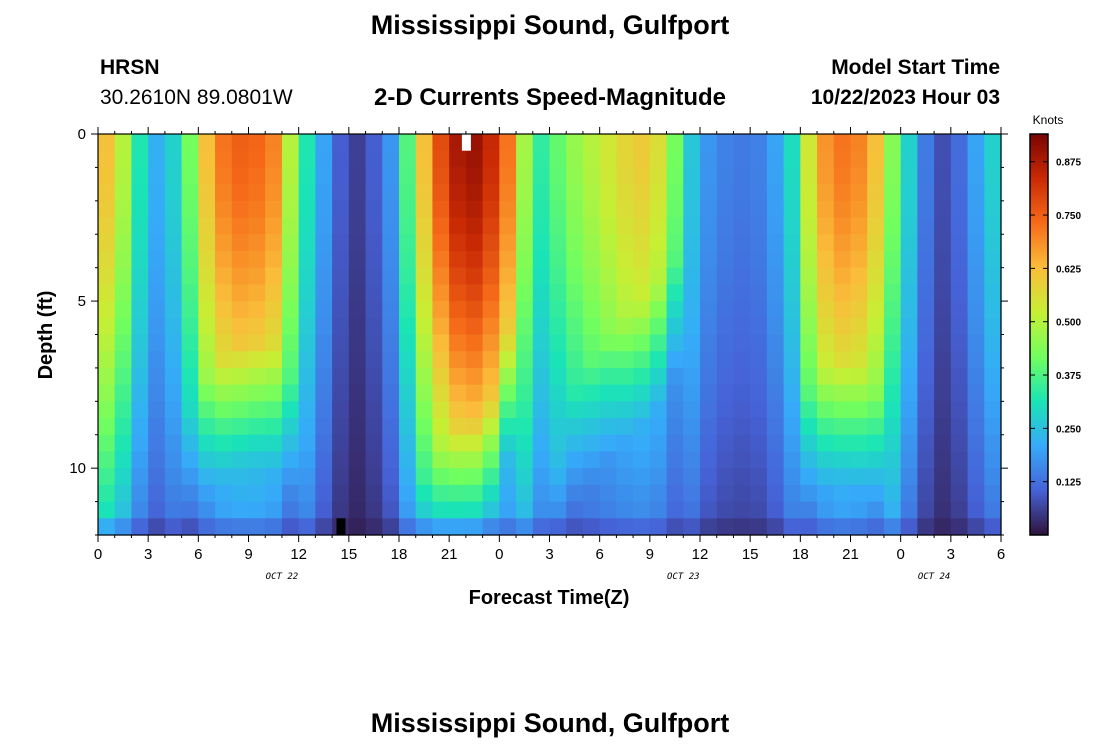 This screenshot has width=1100, height=750. I want to click on x-tick-label: 0, so click(98, 554).